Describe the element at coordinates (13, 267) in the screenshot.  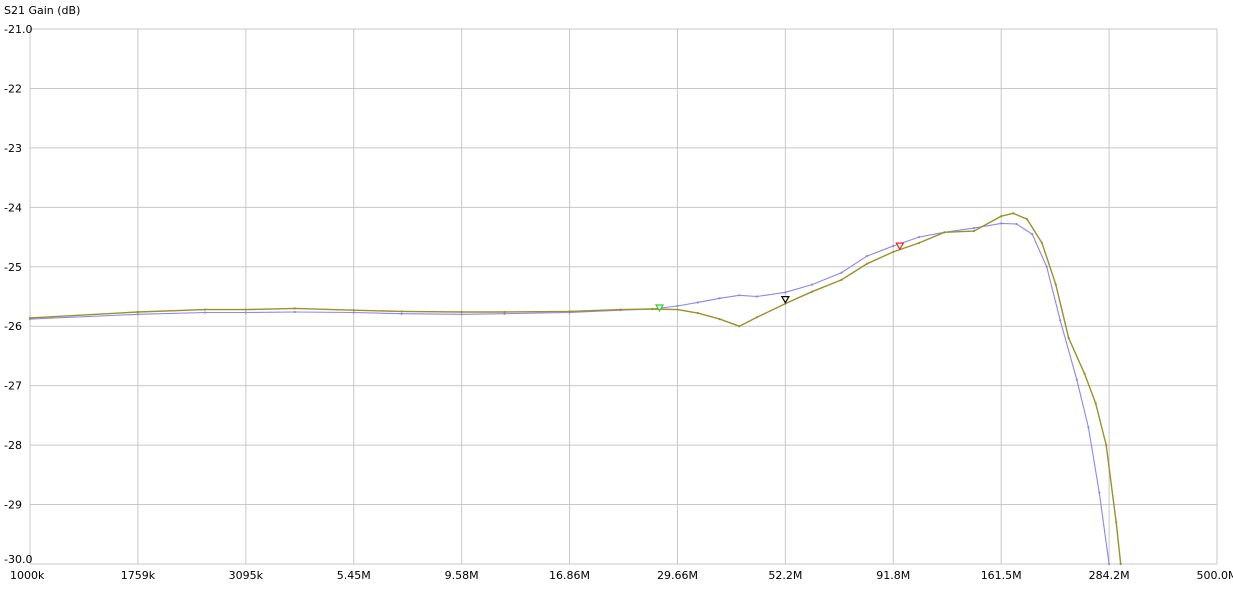
I see `y-tick-label: -25` at that location.